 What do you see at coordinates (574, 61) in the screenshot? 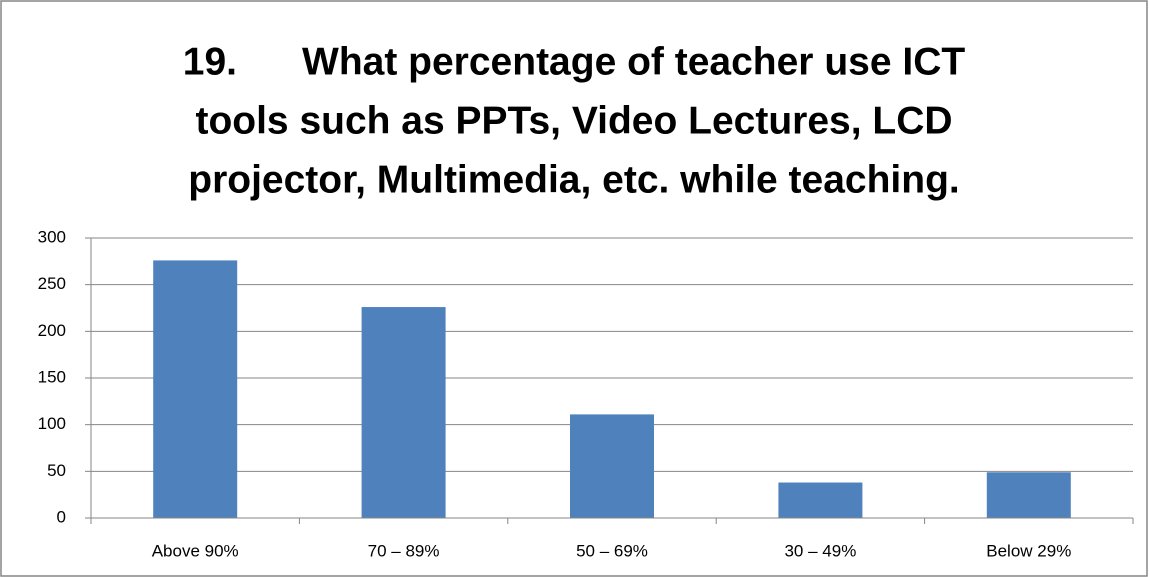
I see `chart-title: 19. What percentage of teacher use ICT` at bounding box center [574, 61].